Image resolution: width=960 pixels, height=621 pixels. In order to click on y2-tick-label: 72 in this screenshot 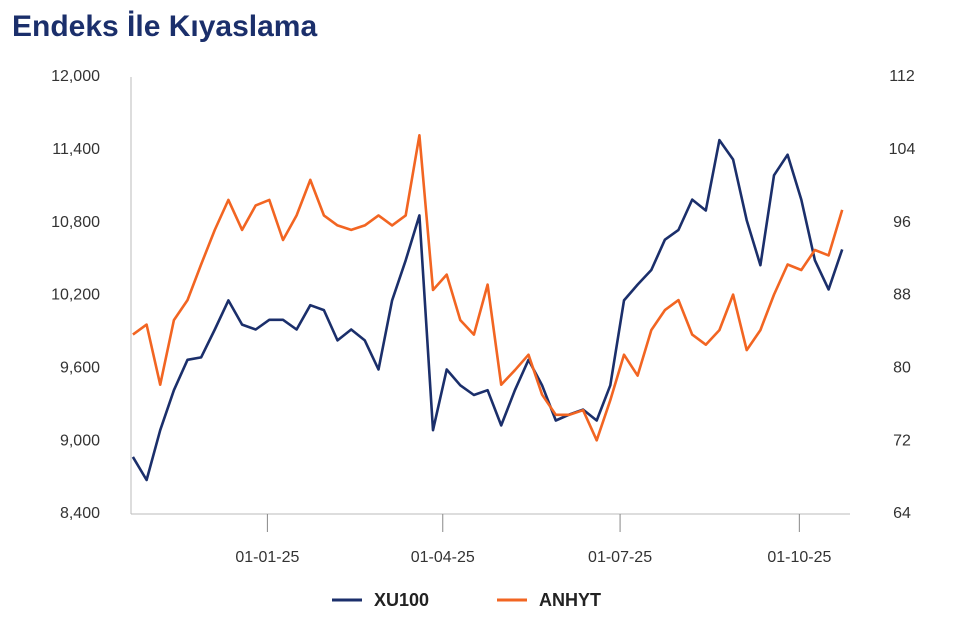, I will do `click(902, 440)`.